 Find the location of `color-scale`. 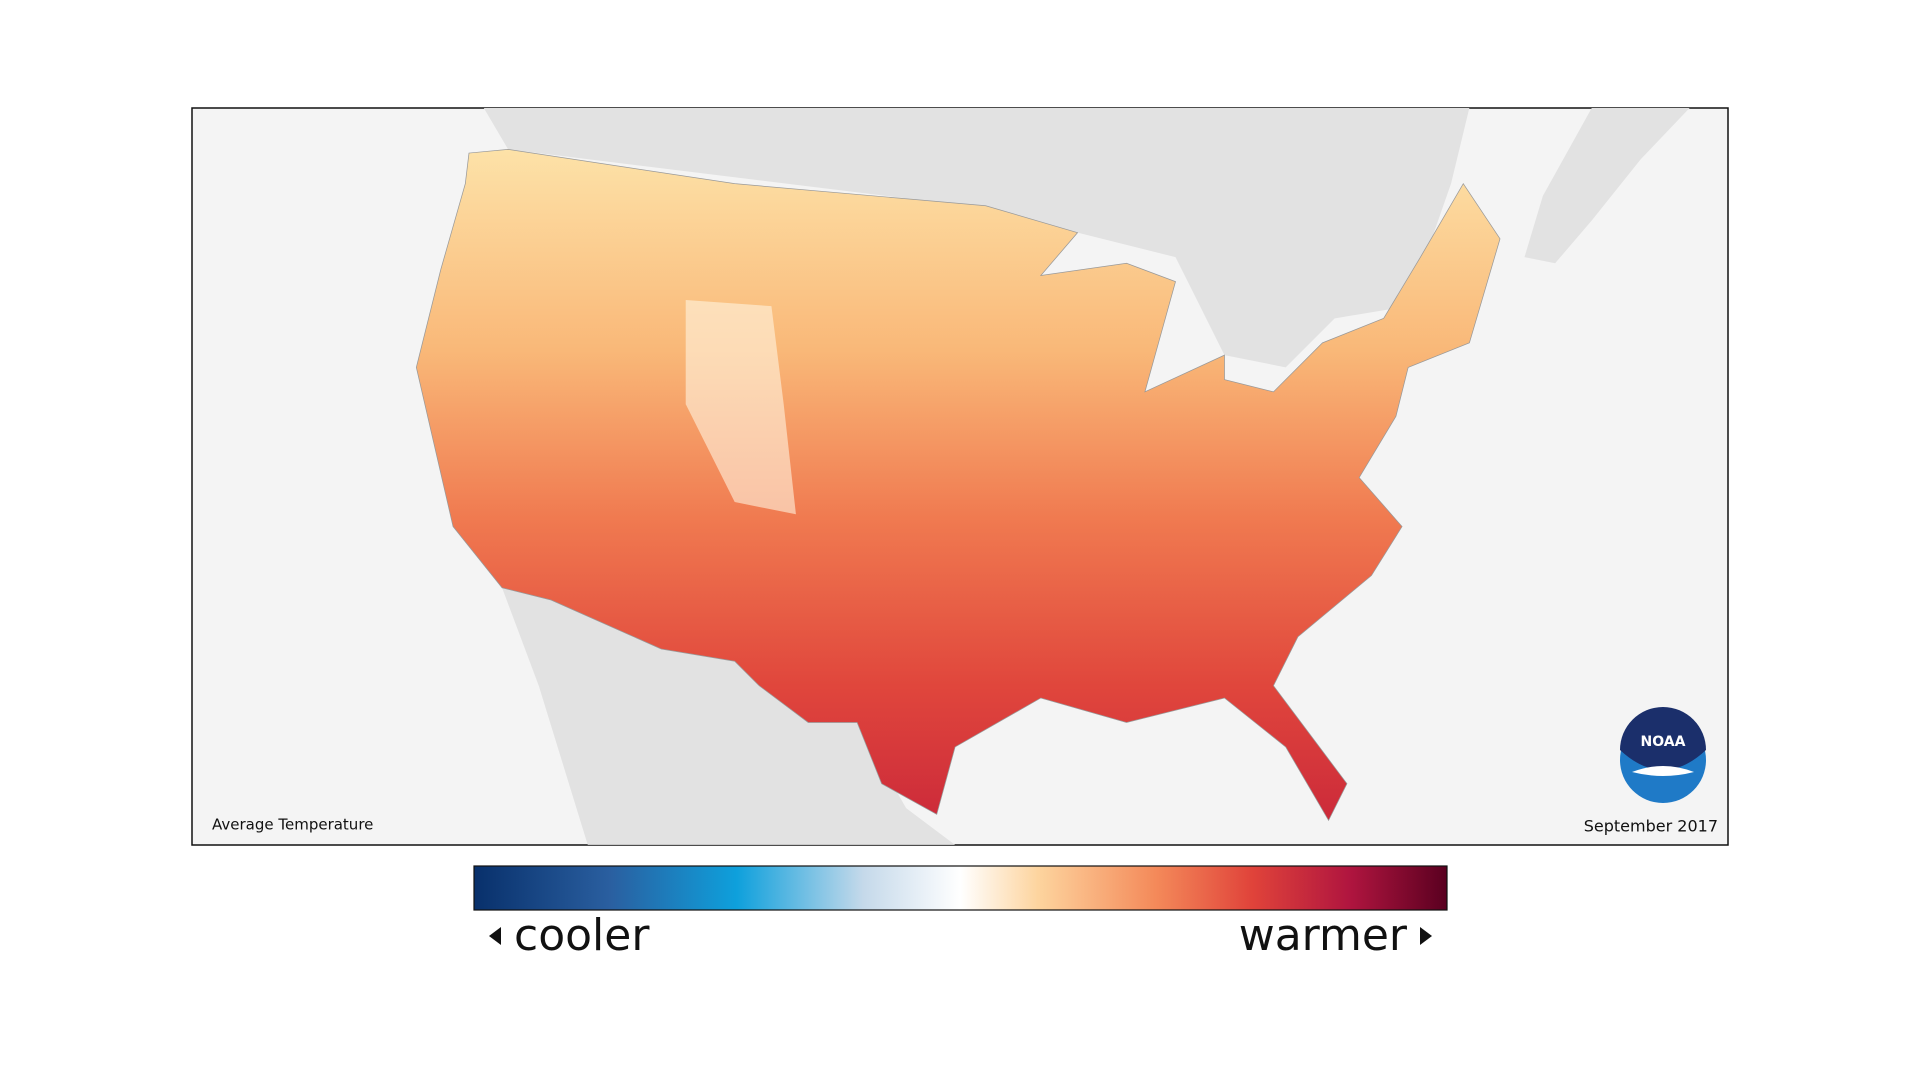

color-scale is located at coordinates (960, 888).